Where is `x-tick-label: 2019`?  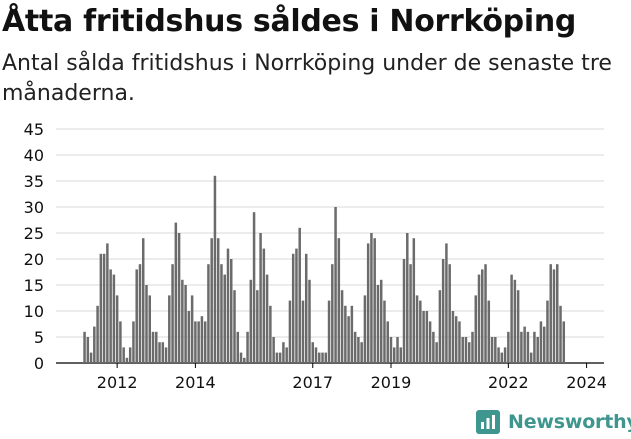
x-tick-label: 2019 is located at coordinates (391, 382).